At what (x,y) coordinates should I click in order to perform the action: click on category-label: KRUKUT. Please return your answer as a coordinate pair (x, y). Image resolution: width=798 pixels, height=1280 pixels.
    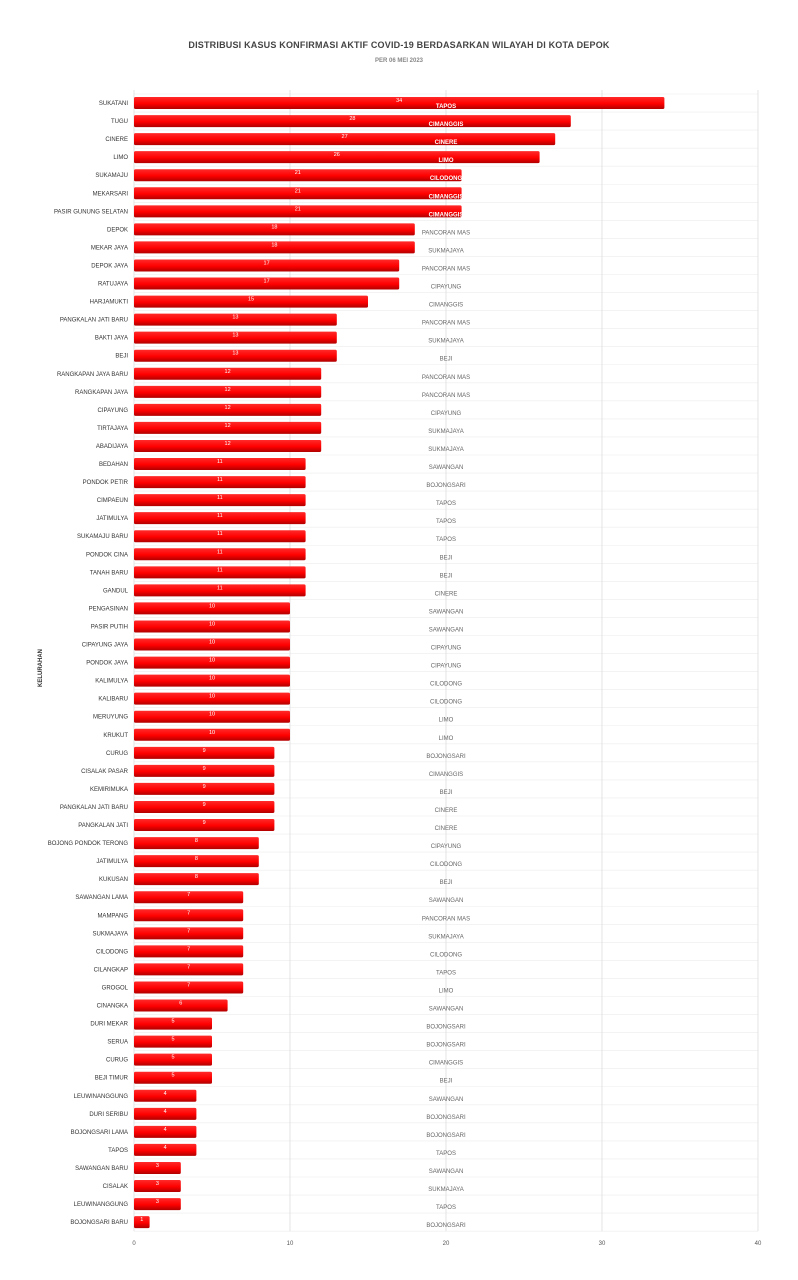
    Looking at the image, I should click on (115, 736).